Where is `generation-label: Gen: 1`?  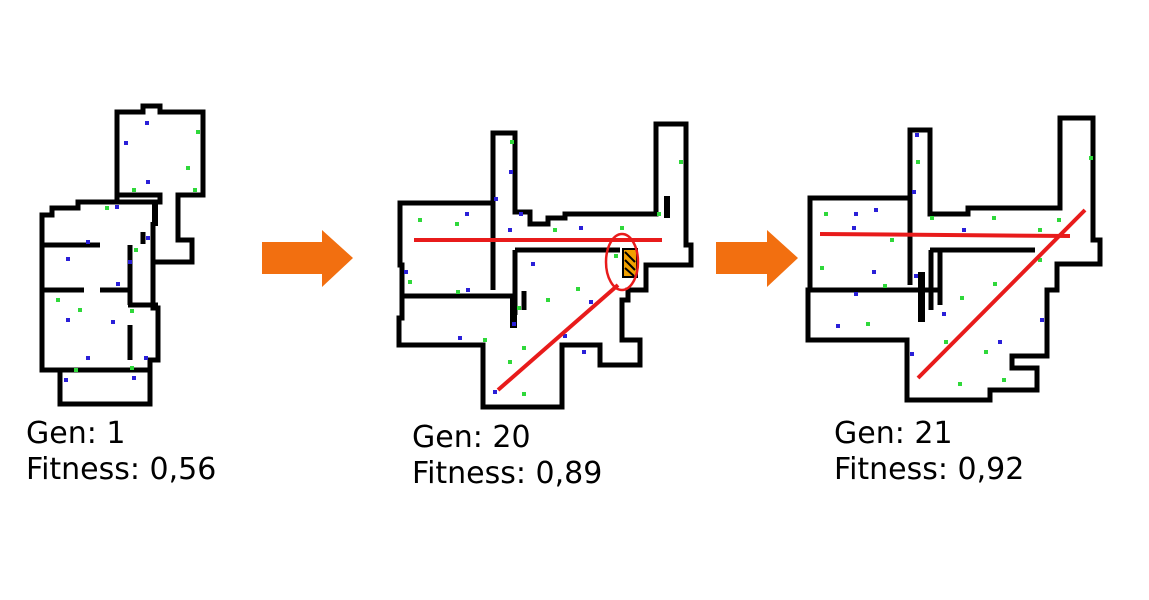 generation-label: Gen: 1 is located at coordinates (76, 433).